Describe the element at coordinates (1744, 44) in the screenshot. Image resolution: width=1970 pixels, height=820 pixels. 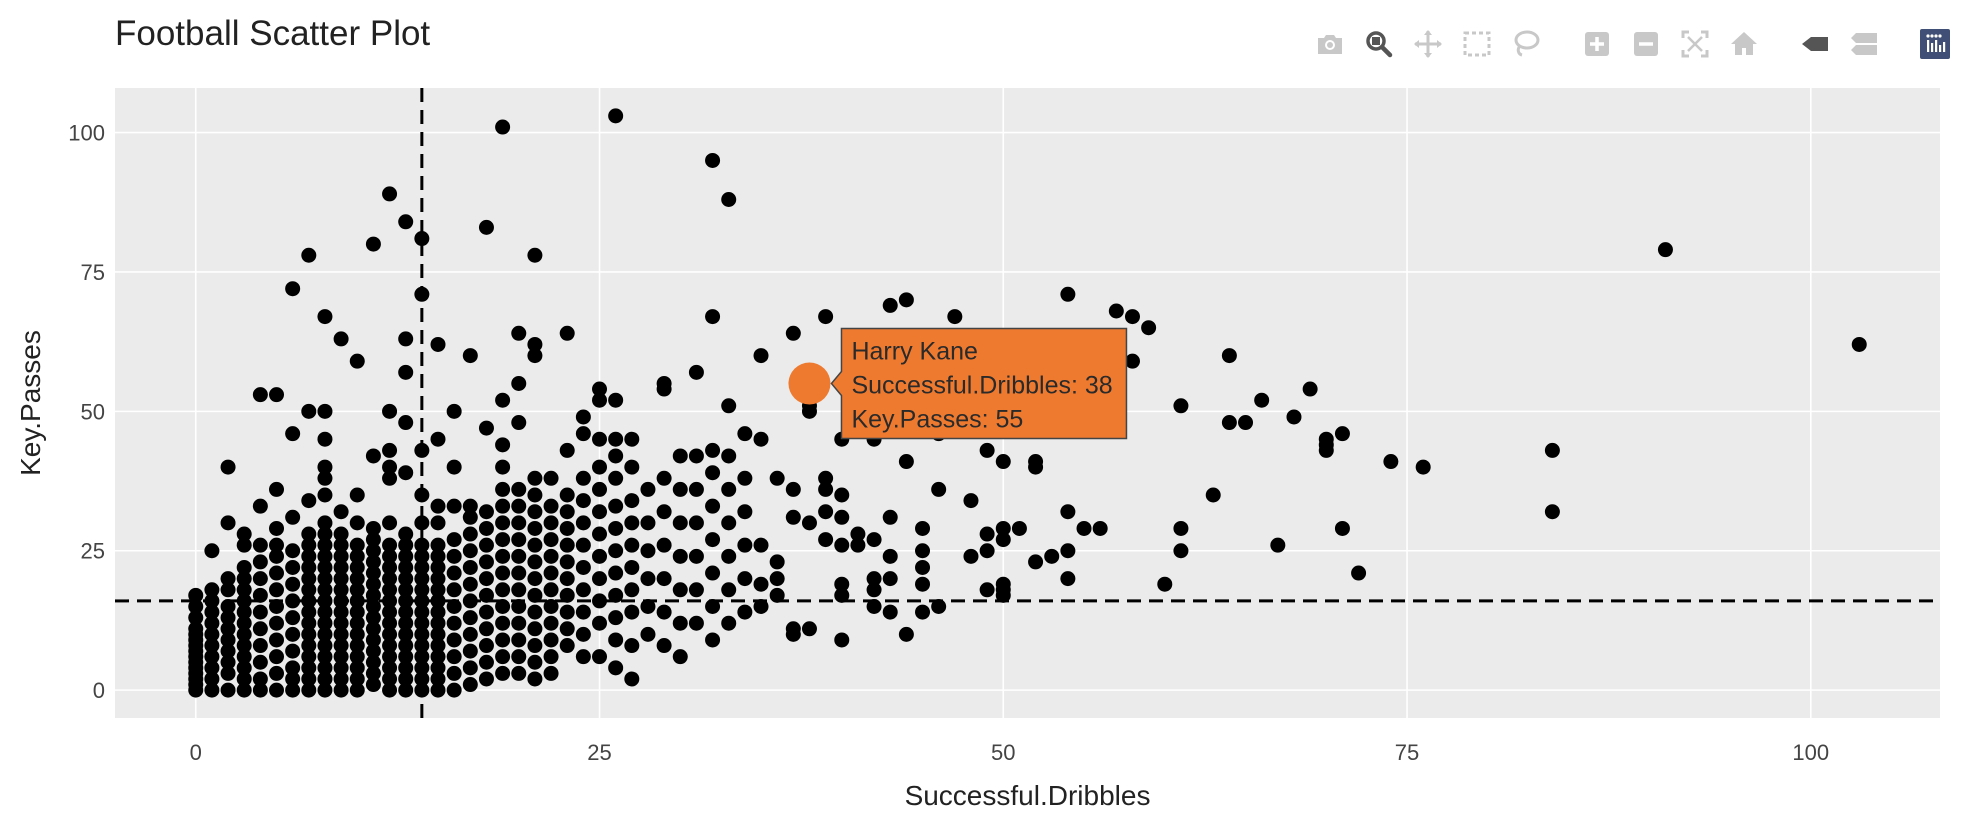
I see `reset-axes-icon` at that location.